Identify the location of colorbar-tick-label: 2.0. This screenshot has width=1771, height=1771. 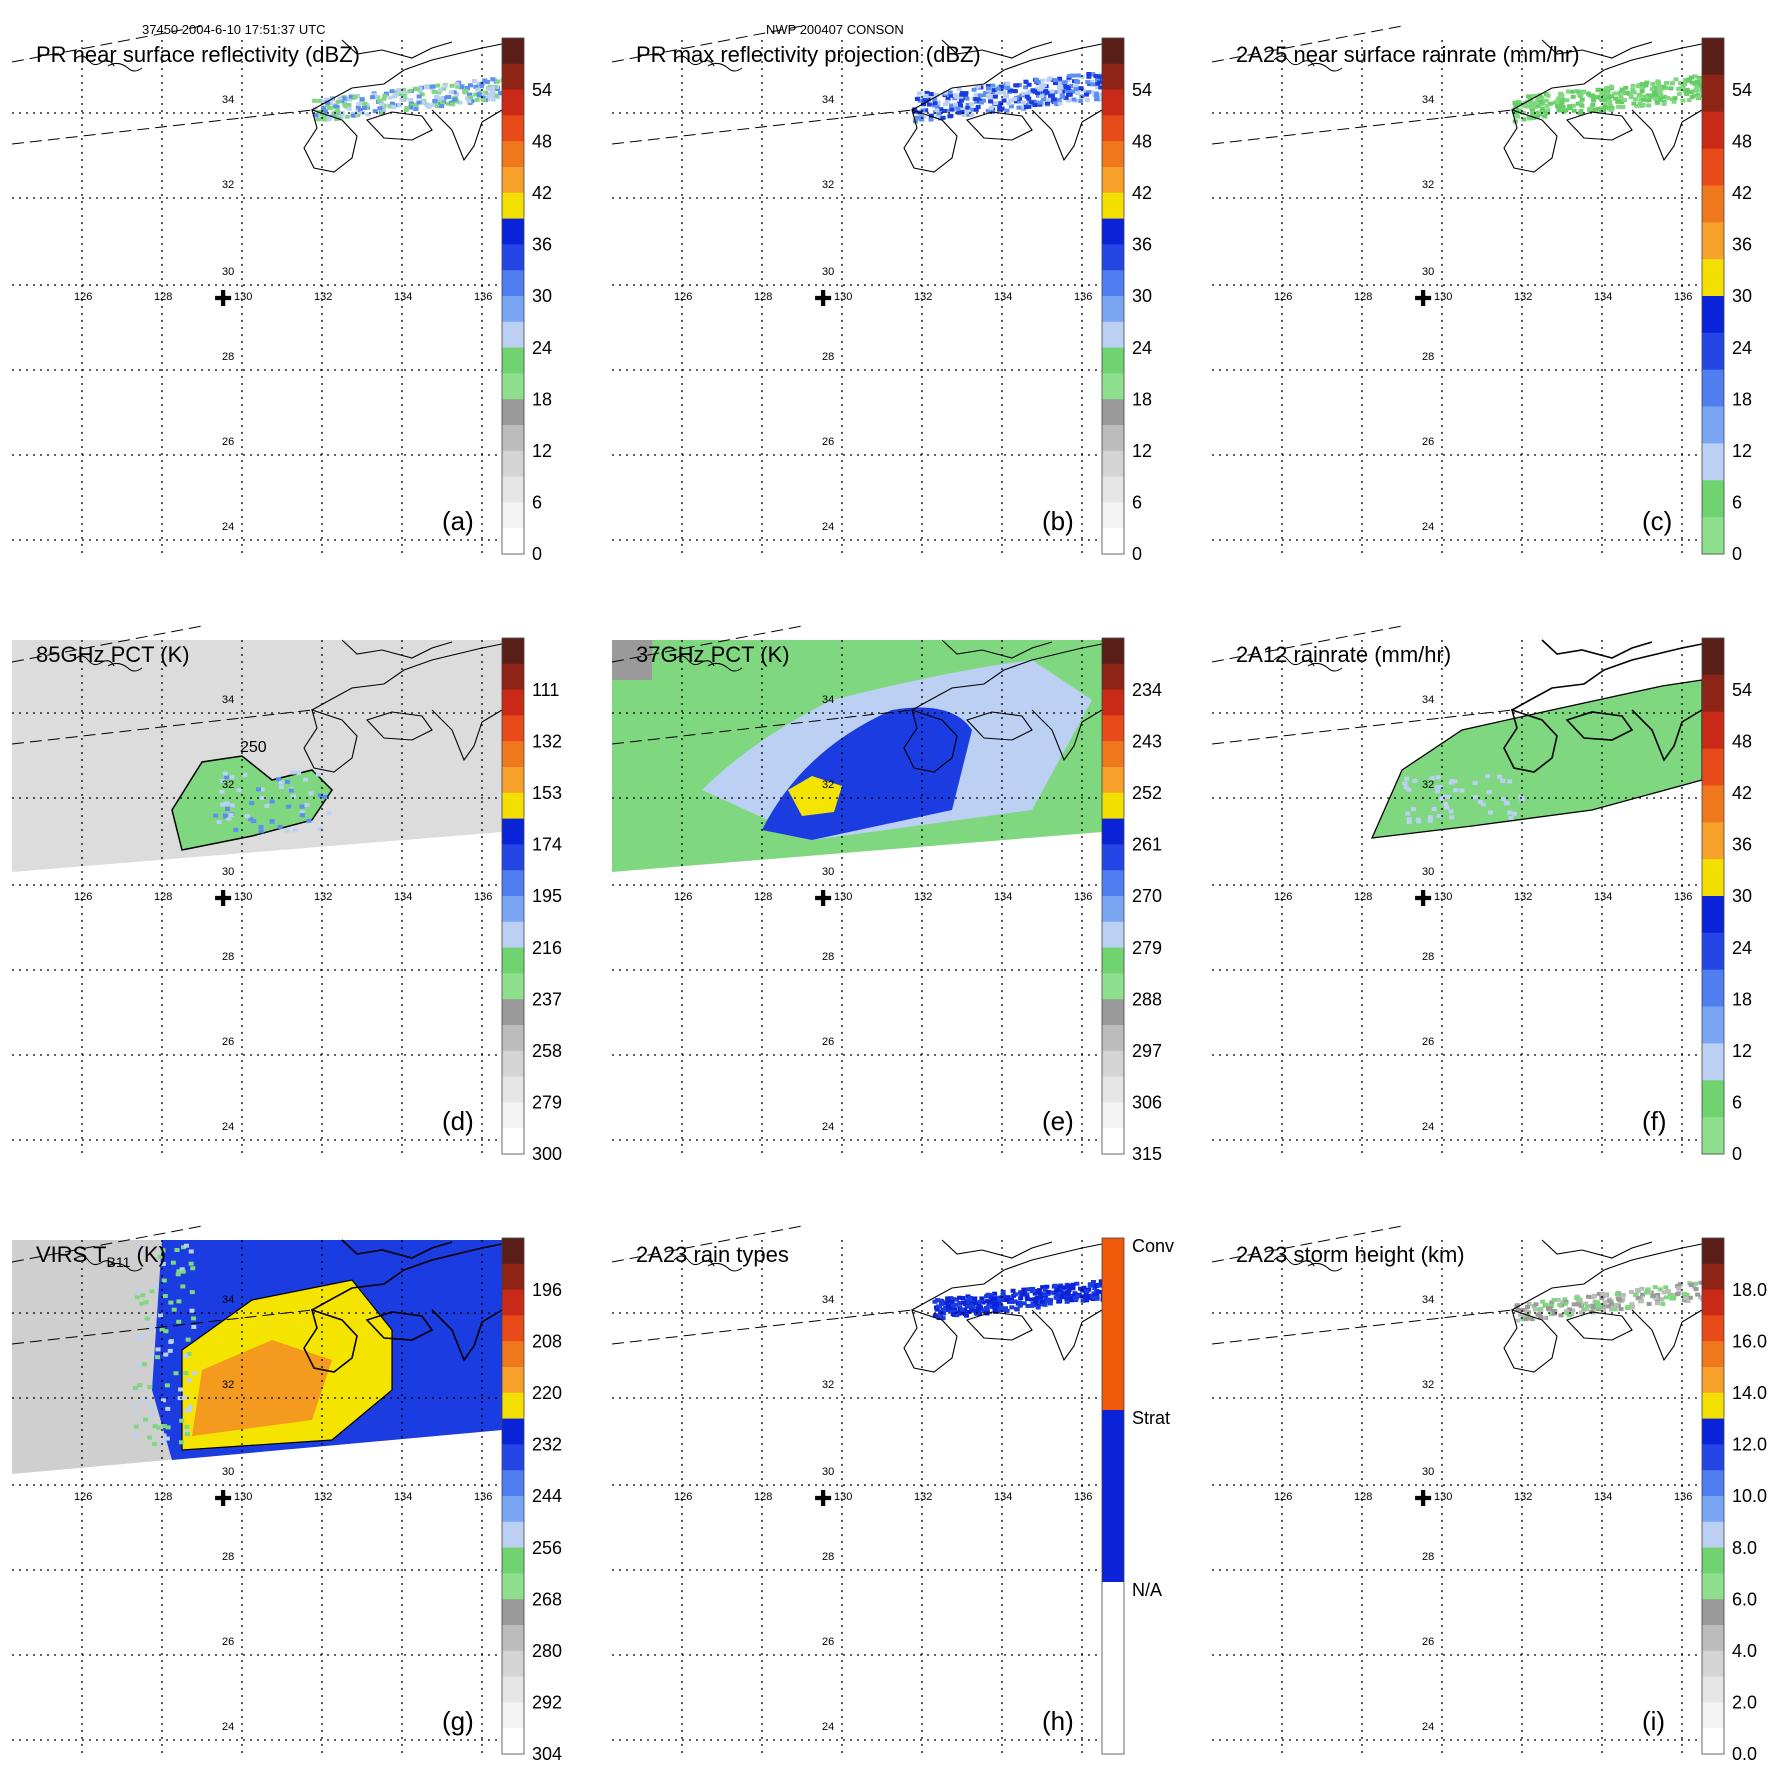
(1744, 1702).